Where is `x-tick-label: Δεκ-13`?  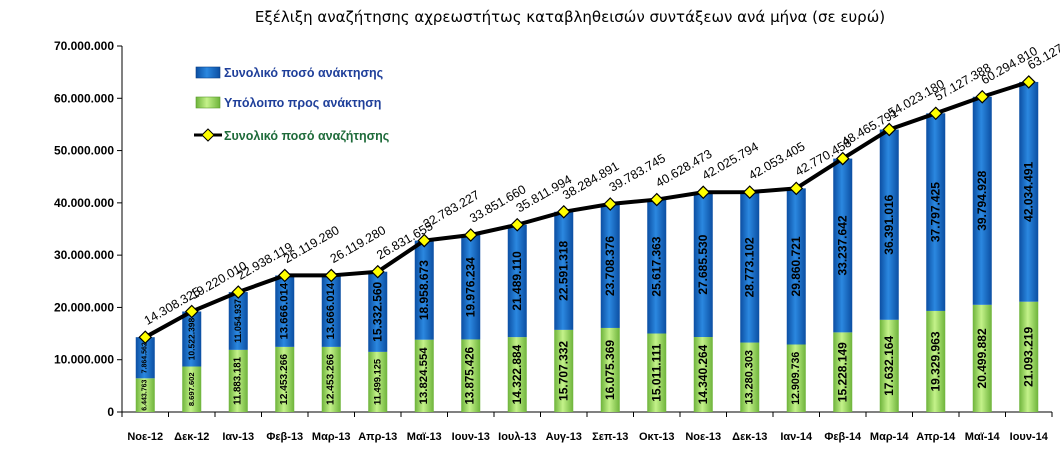
x-tick-label: Δεκ-13 is located at coordinates (749, 437).